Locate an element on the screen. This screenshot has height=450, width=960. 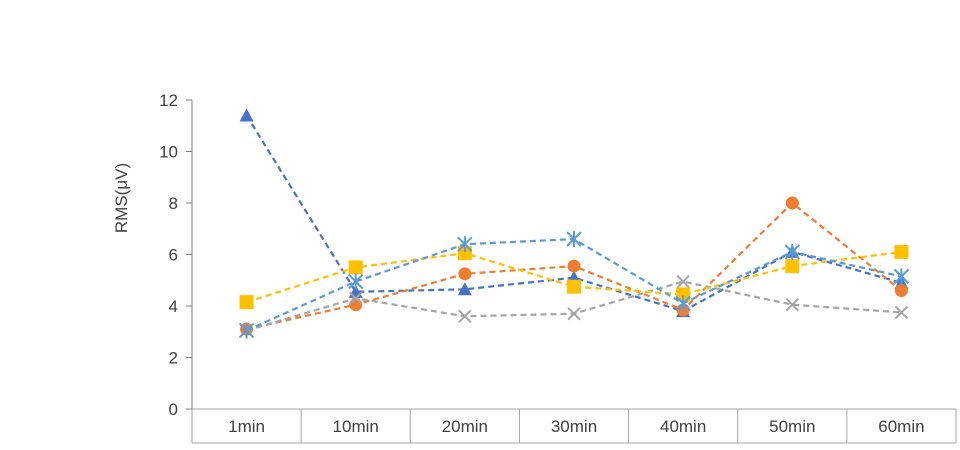
x-tick-label: 60min is located at coordinates (901, 426).